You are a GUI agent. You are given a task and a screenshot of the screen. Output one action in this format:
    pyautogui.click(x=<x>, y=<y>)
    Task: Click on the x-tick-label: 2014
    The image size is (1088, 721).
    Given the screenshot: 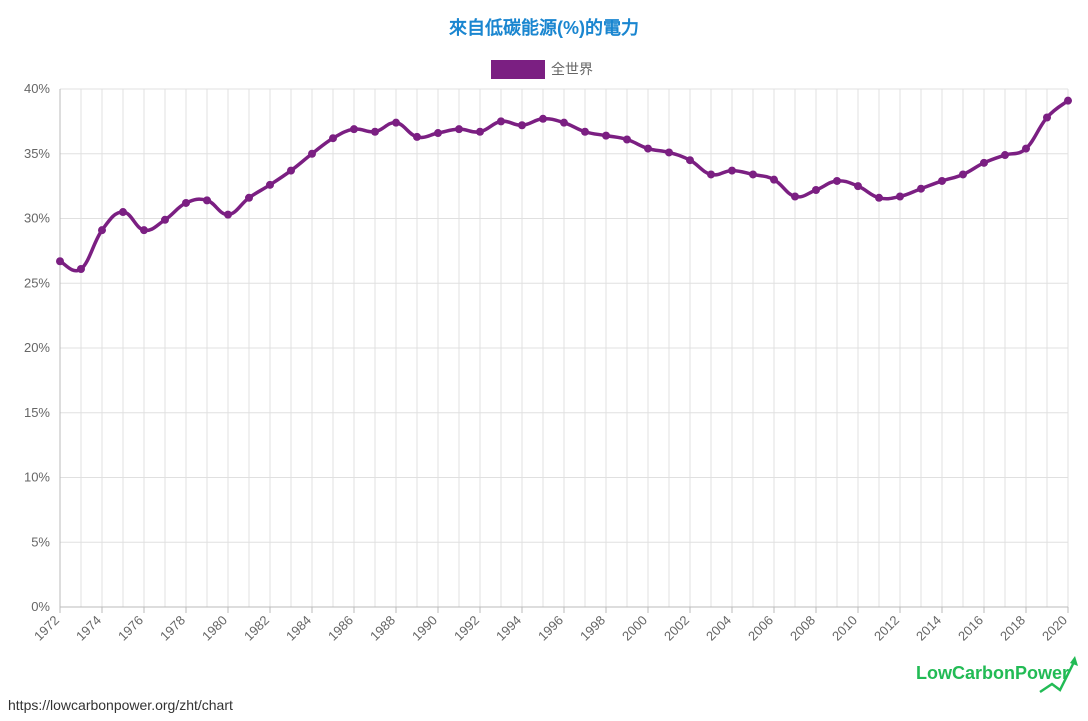 What is the action you would take?
    pyautogui.click(x=928, y=628)
    